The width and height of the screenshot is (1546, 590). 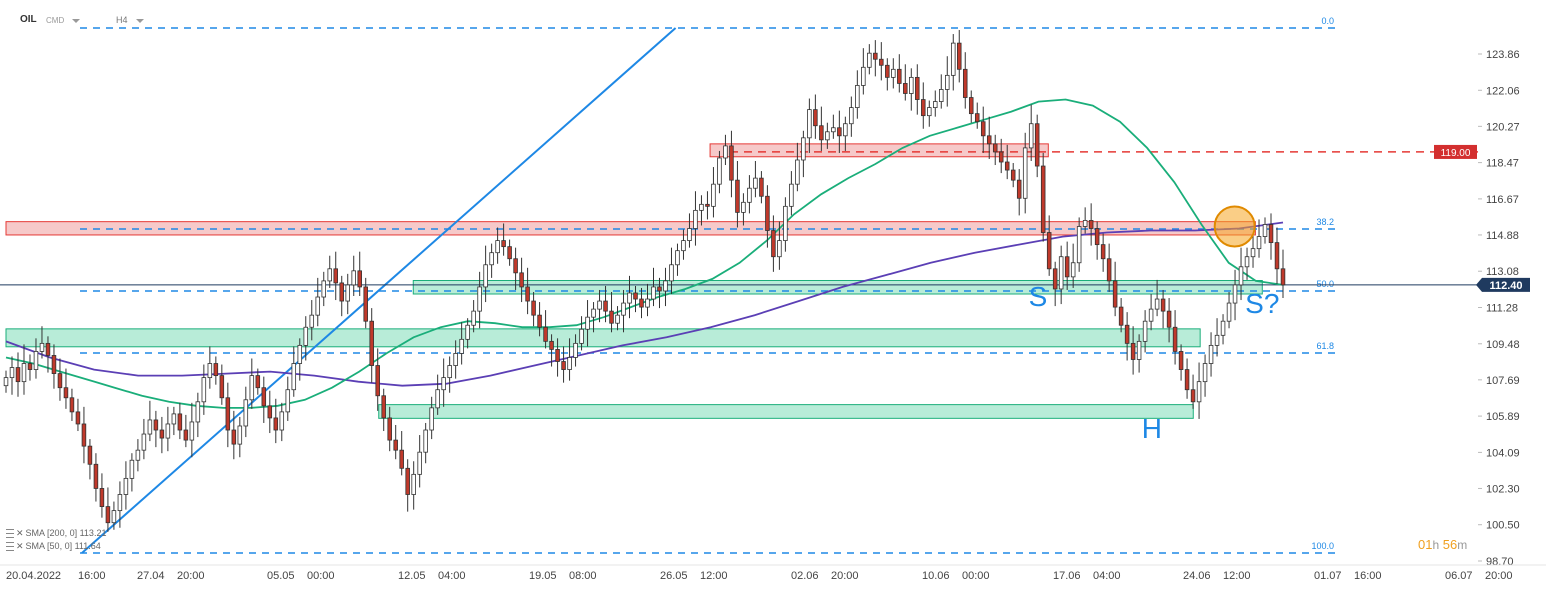 What do you see at coordinates (1502, 164) in the screenshot?
I see `y-tick-label: 118.47` at bounding box center [1502, 164].